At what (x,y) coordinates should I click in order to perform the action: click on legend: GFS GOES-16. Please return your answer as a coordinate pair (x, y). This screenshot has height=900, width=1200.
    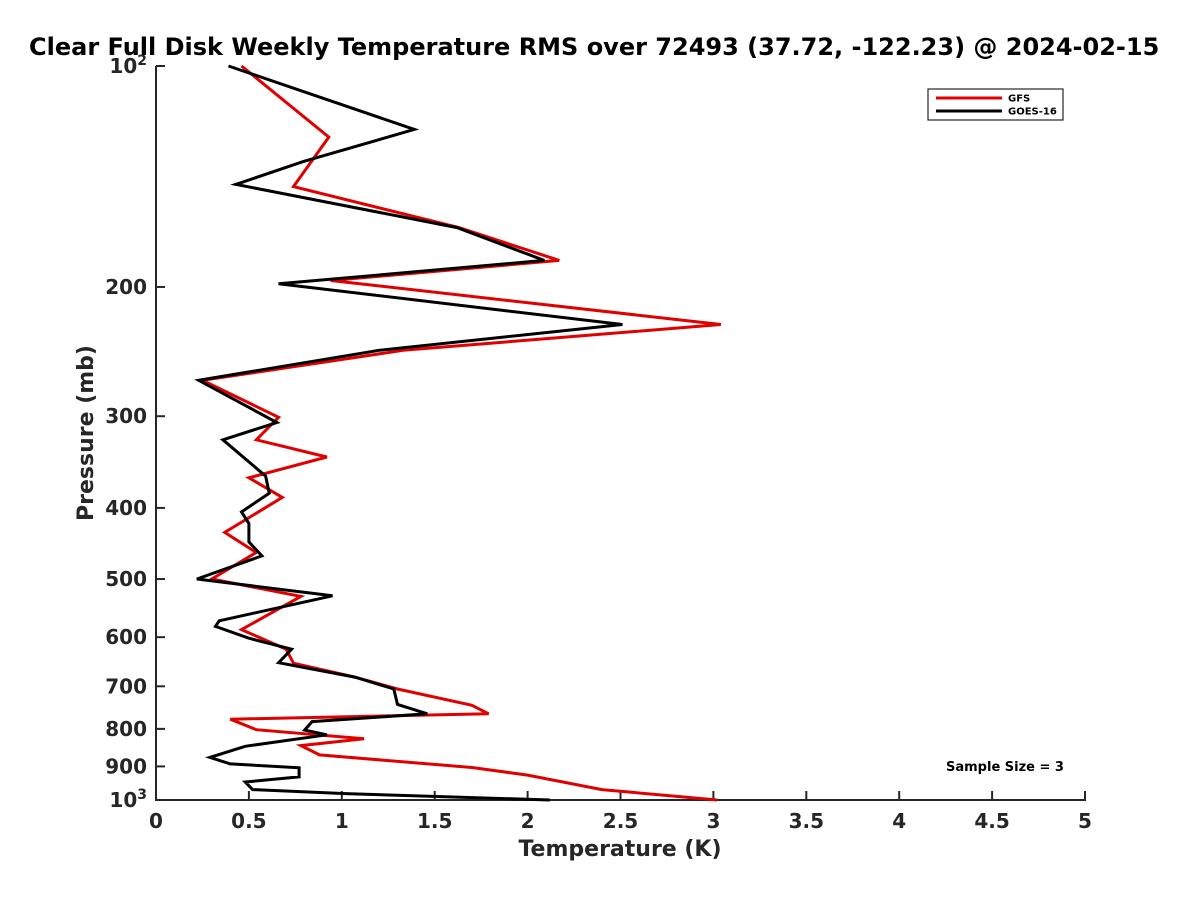
    Looking at the image, I should click on (995, 104).